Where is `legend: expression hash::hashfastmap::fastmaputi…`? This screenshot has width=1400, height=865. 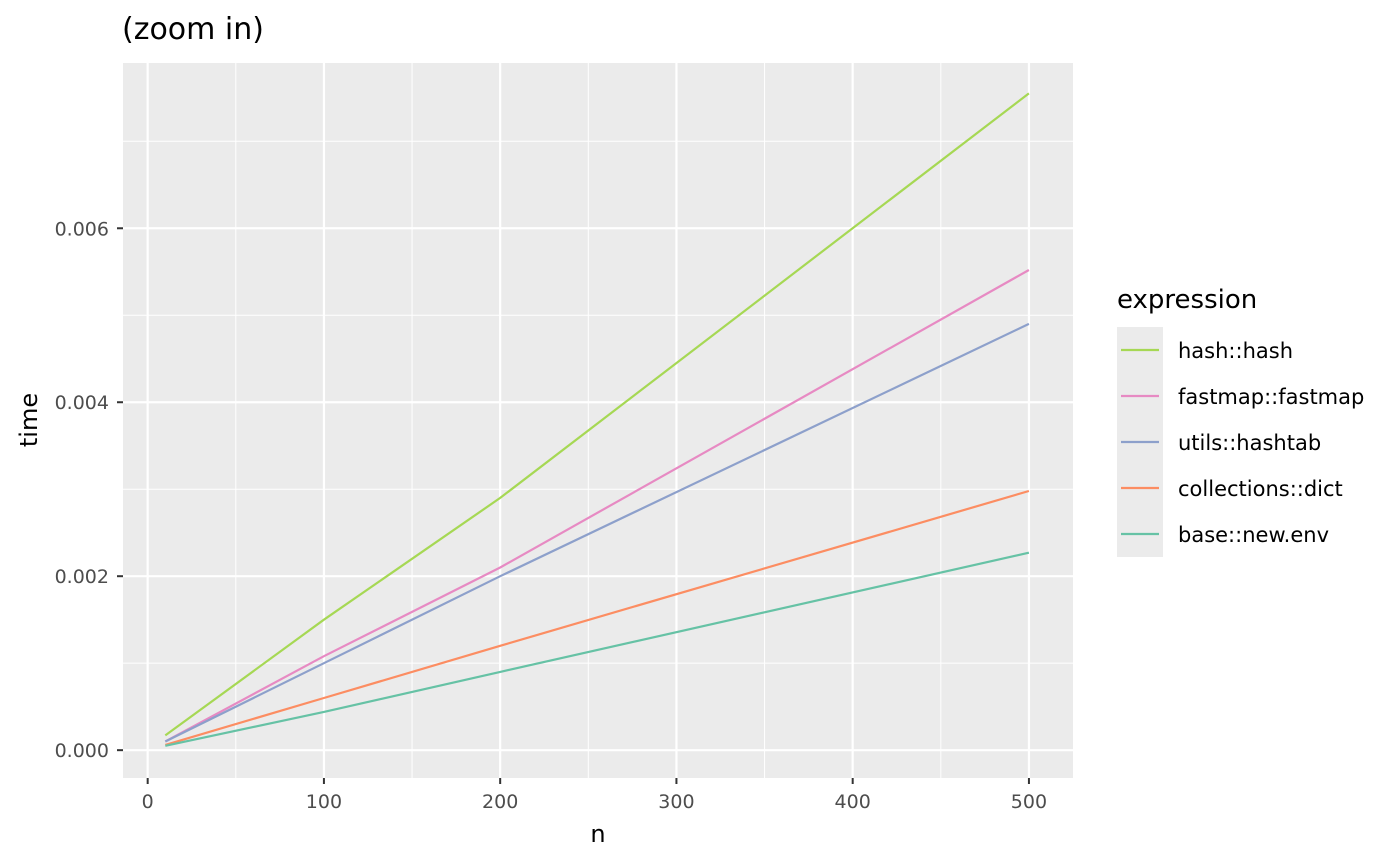
legend: expression hash::hashfastmap::fastmaputi… is located at coordinates (1240, 421).